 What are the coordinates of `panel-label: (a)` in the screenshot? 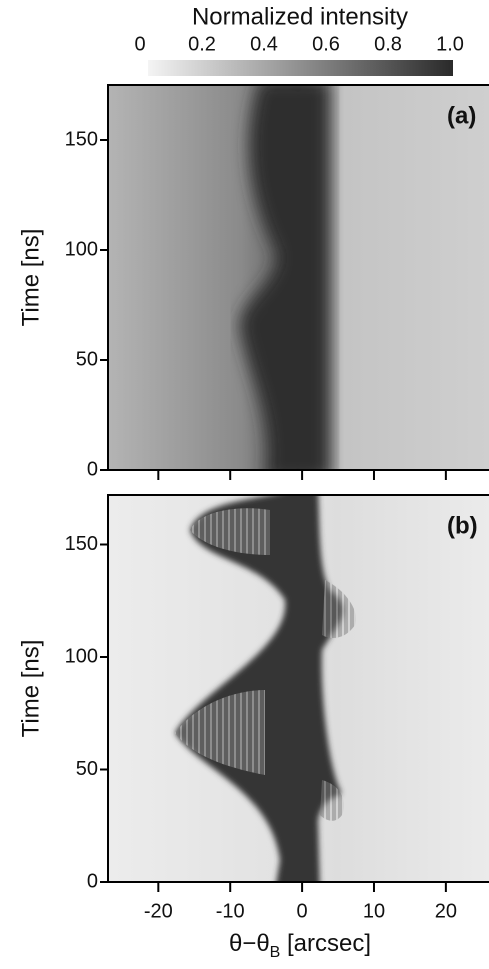 It's located at (461, 115).